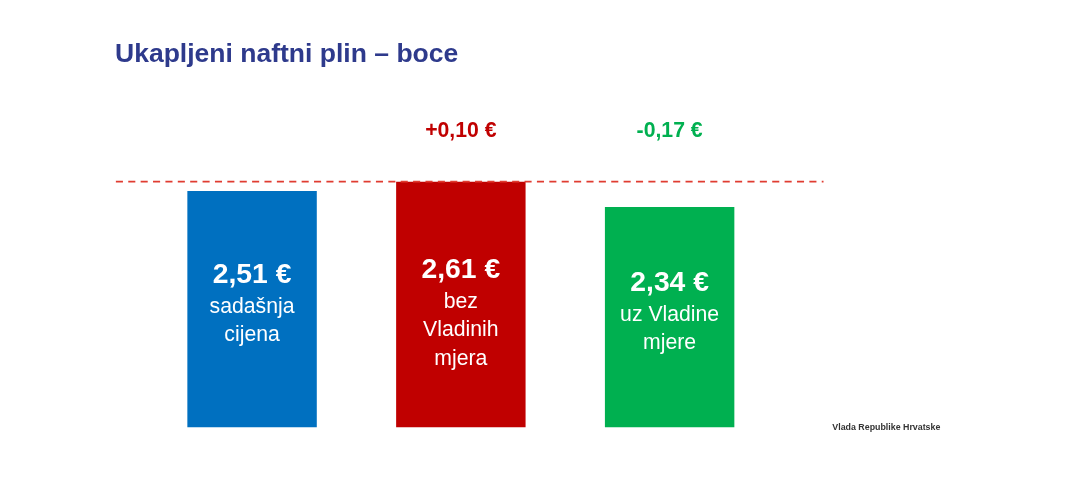  Describe the element at coordinates (461, 329) in the screenshot. I see `x-tick-label: bez Vladinih mjera` at that location.